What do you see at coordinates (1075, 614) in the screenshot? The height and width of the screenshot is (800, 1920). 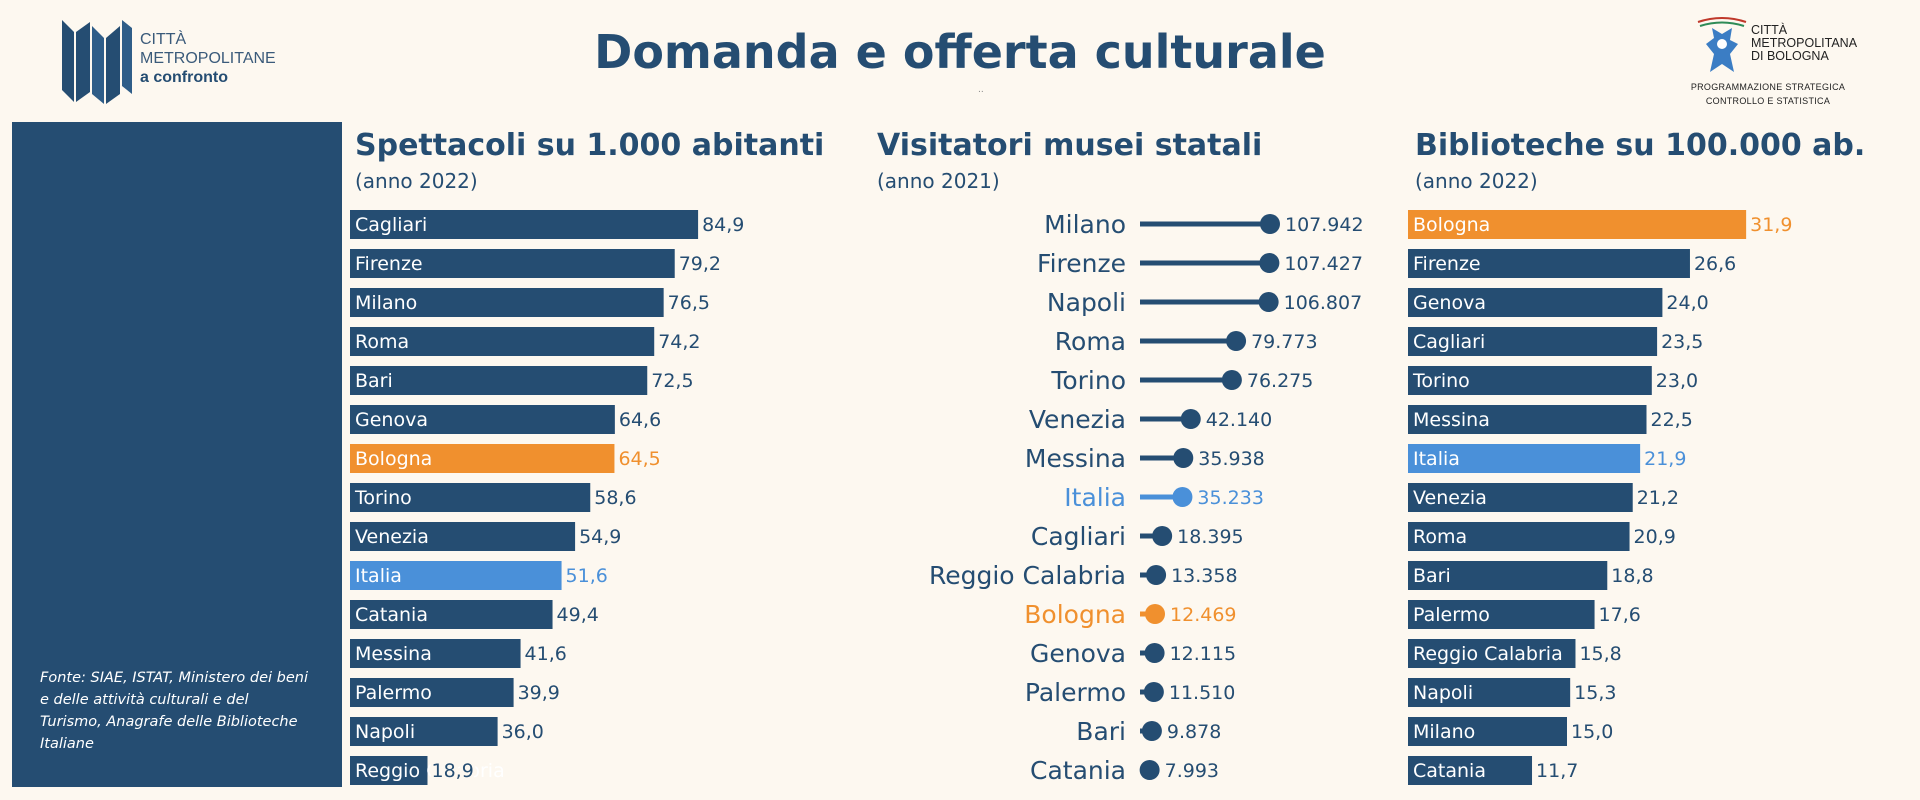 I see `category-label-bologna: Bologna` at bounding box center [1075, 614].